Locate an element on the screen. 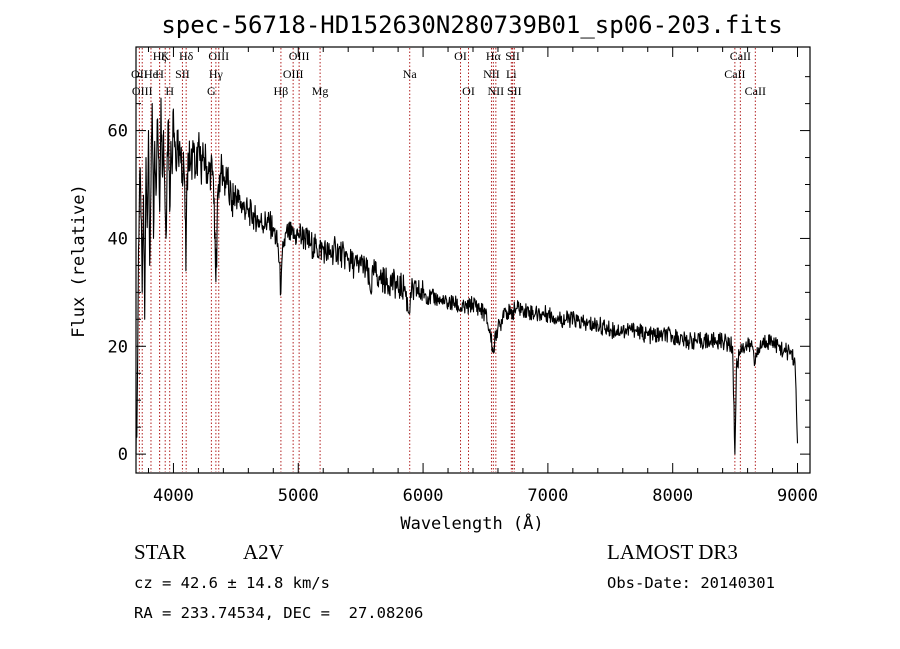  spectral-line-label: Na is located at coordinates (410, 74).